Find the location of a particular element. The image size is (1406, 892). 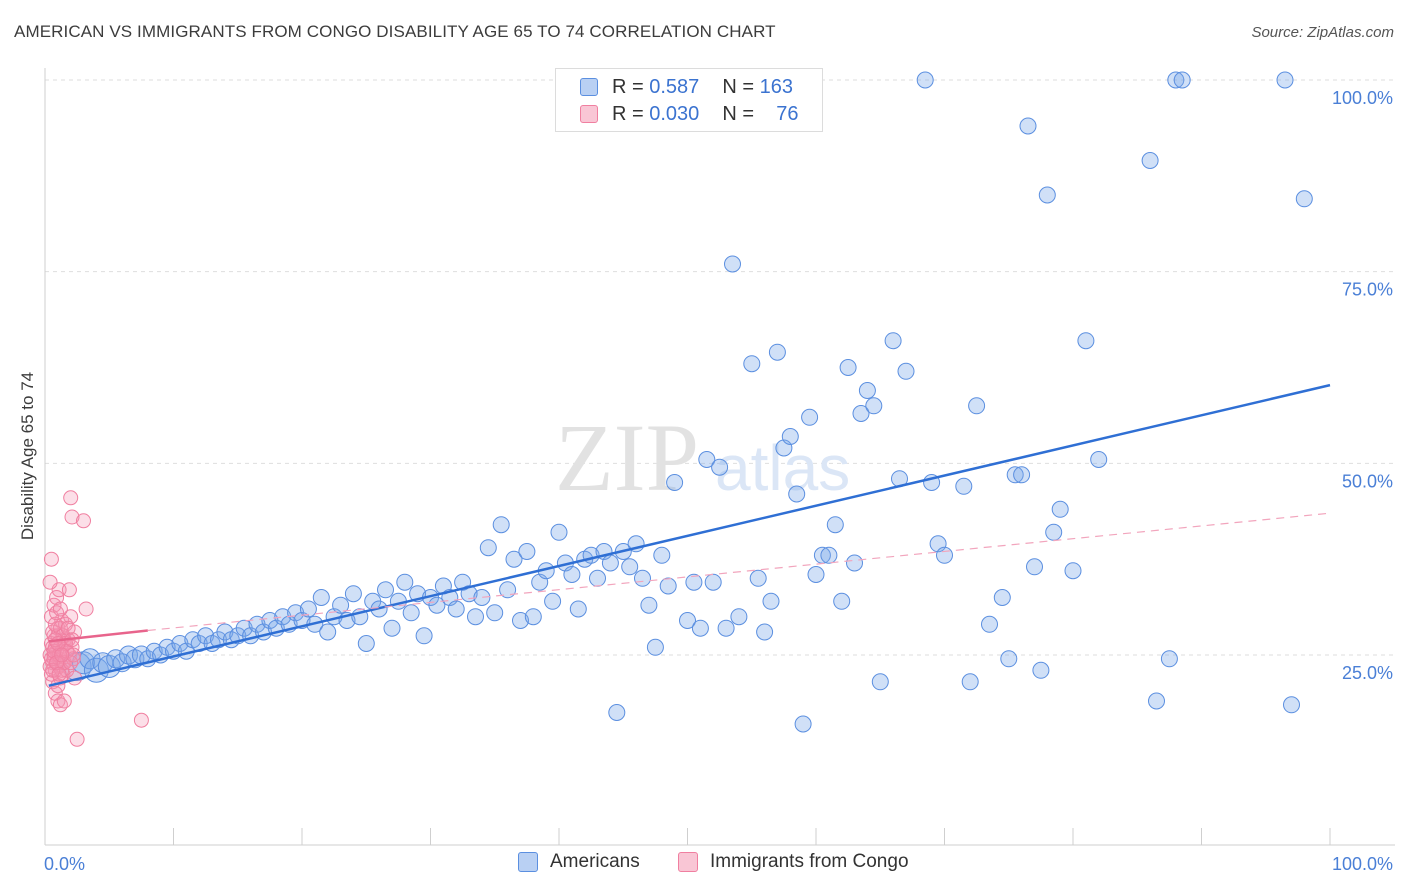

americans-swatch-icon is located at coordinates (589, 87).